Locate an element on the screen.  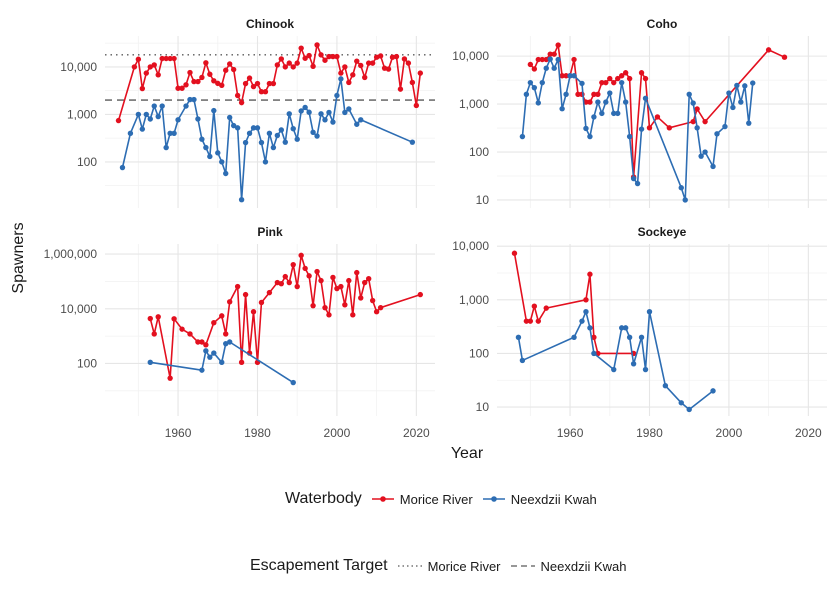
legend-label: Morice River is located at coordinates (464, 566).